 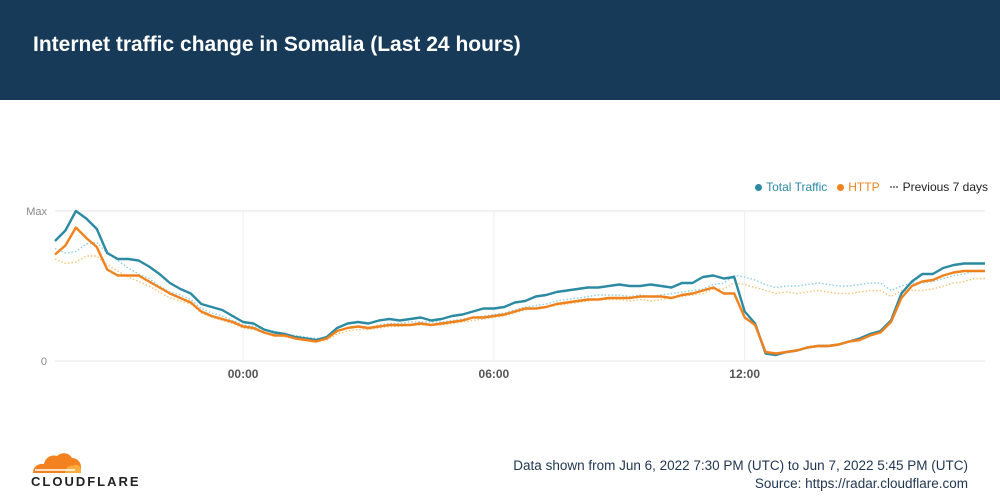 What do you see at coordinates (841, 187) in the screenshot?
I see `legend-http-dot-icon` at bounding box center [841, 187].